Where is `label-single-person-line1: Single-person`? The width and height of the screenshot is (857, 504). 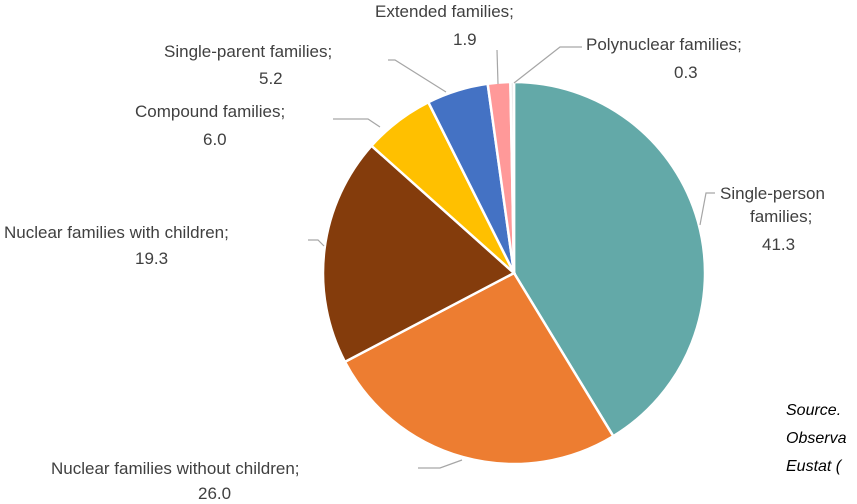 label-single-person-line1: Single-person is located at coordinates (772, 193).